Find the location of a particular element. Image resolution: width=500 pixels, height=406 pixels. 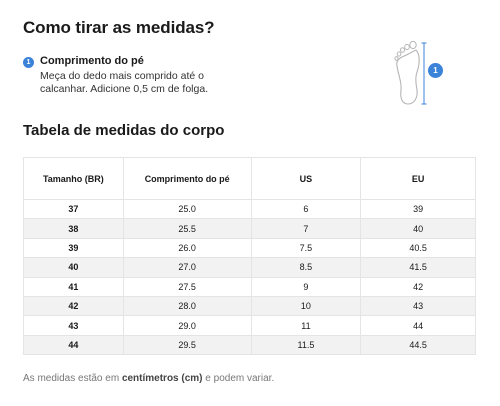

table-row: 44 29.5 11.5 44.5 is located at coordinates (249, 345).